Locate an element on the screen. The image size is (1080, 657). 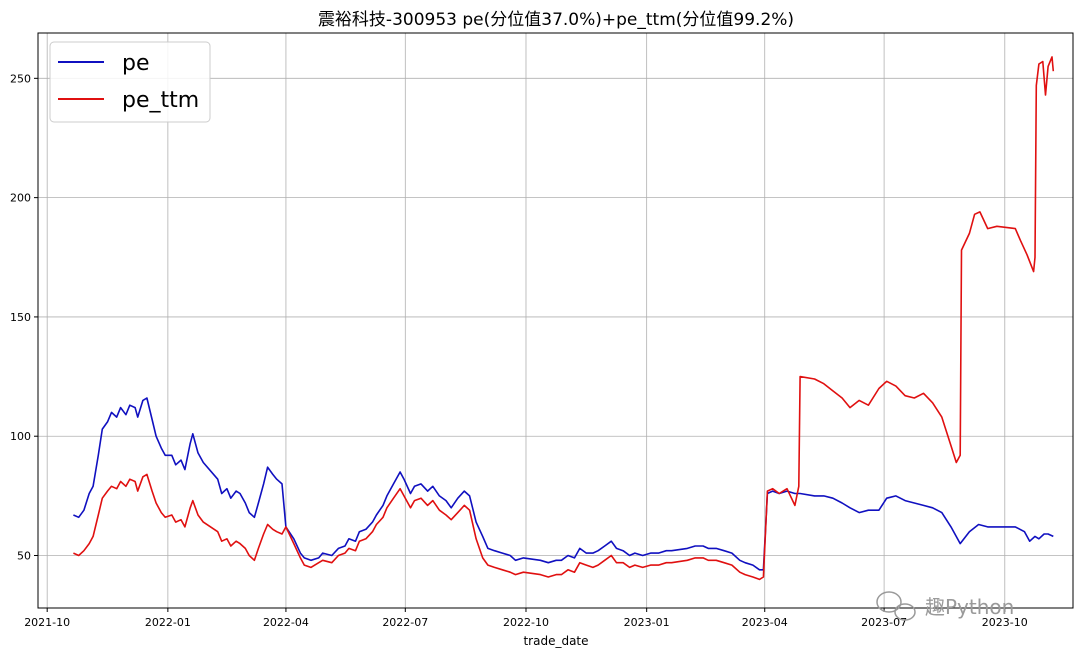
legend-label-pe: pe is located at coordinates (136, 63).